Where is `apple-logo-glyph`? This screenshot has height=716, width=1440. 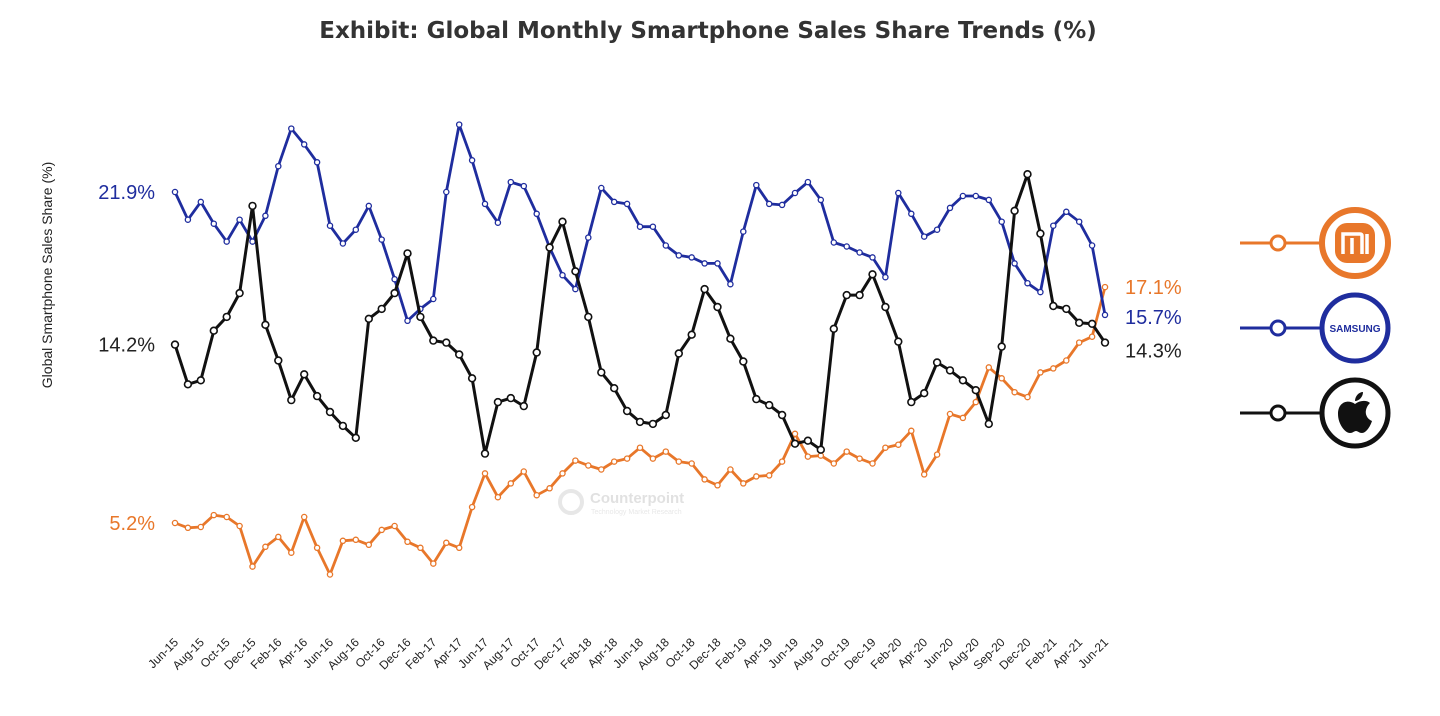
apple-logo-glyph is located at coordinates (1355, 412).